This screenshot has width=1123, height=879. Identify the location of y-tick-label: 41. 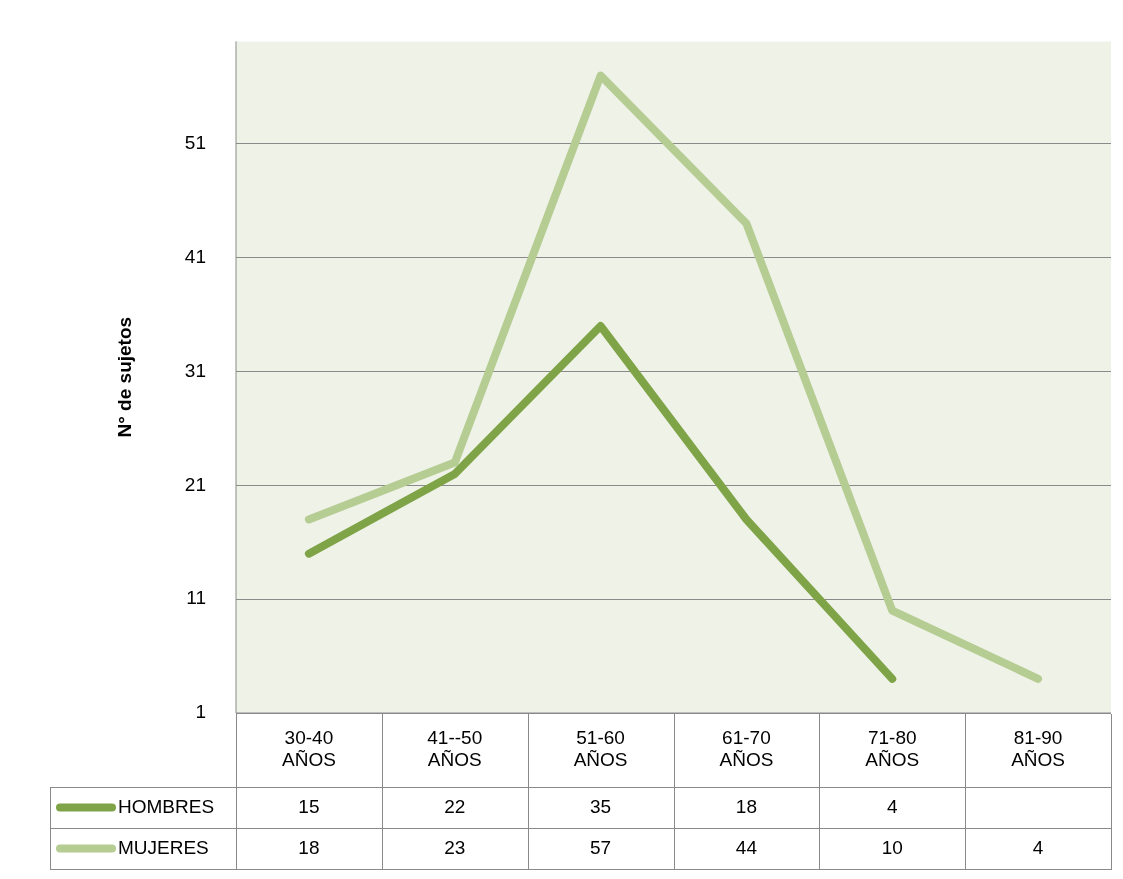
(195, 256).